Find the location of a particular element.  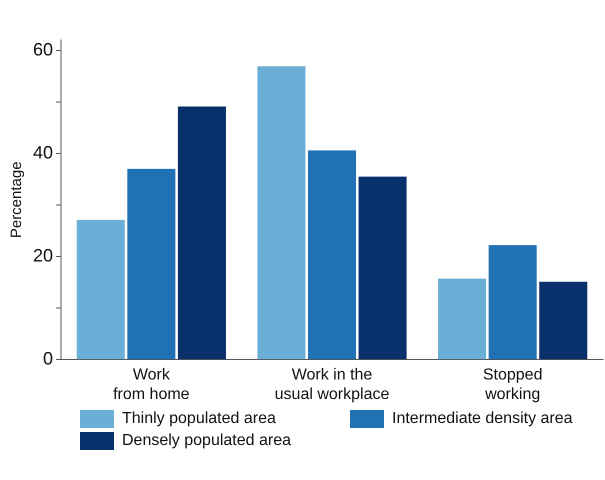

x-tick-label: Work in the usual workplace is located at coordinates (332, 384).